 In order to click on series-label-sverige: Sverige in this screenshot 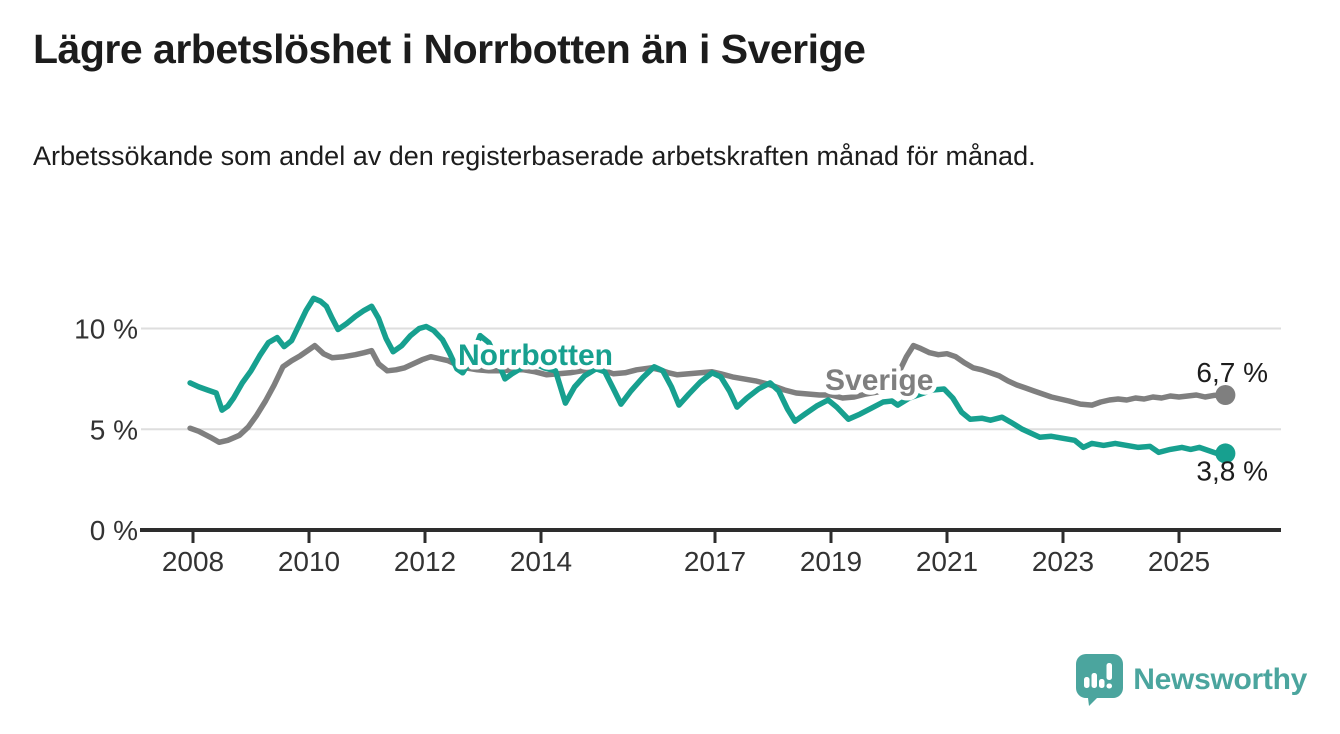, I will do `click(879, 380)`.